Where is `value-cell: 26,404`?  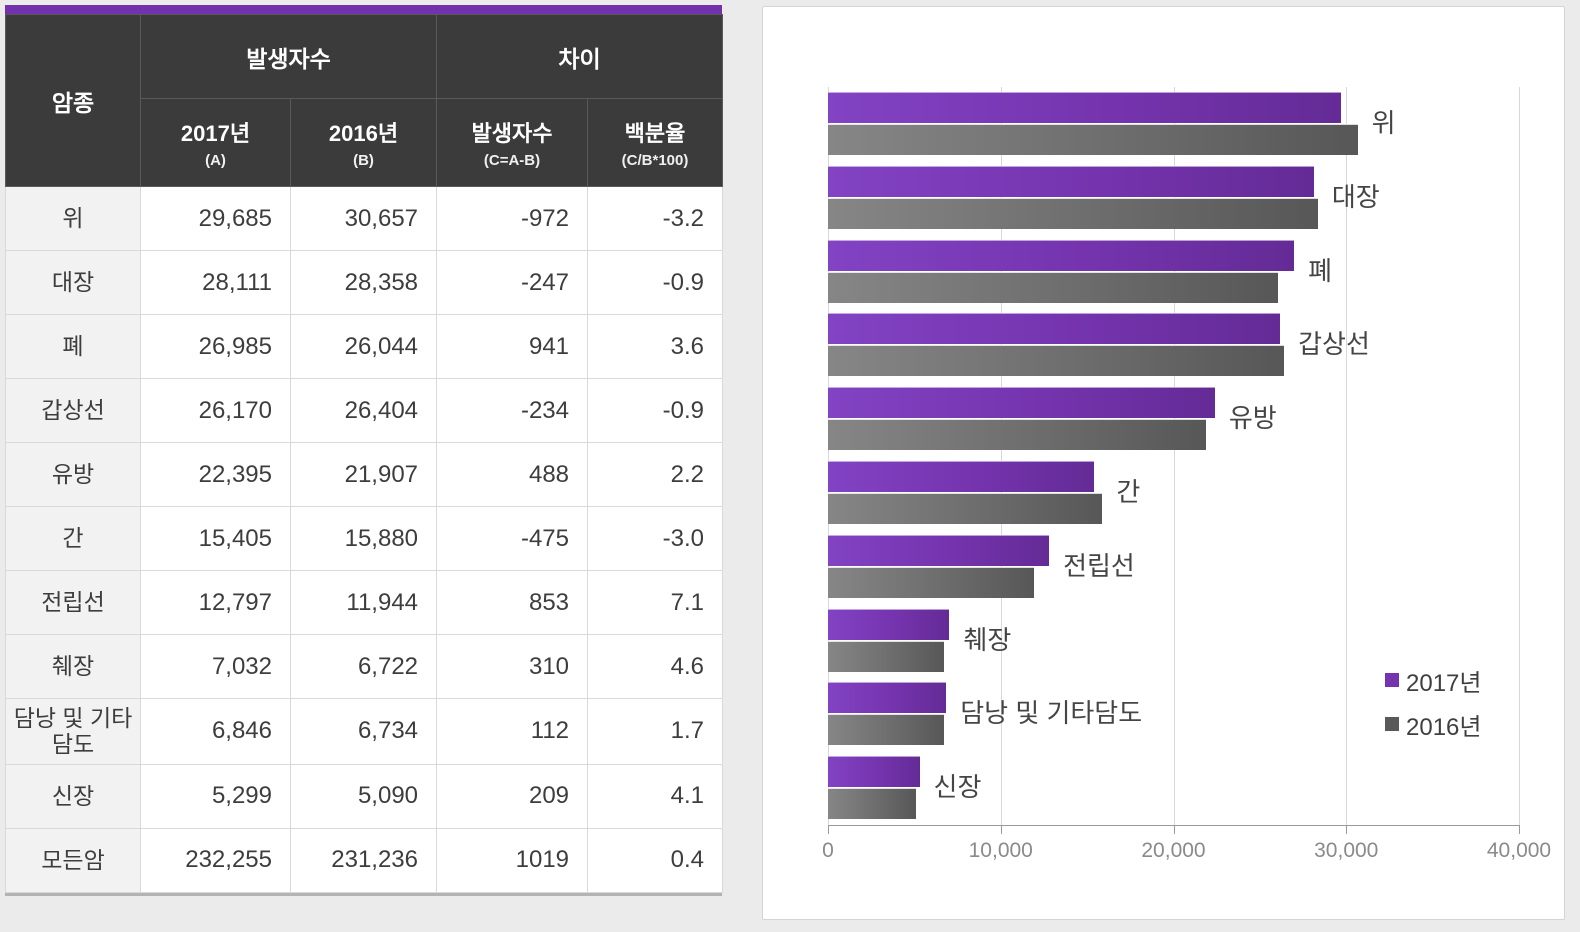 value-cell: 26,404 is located at coordinates (363, 410).